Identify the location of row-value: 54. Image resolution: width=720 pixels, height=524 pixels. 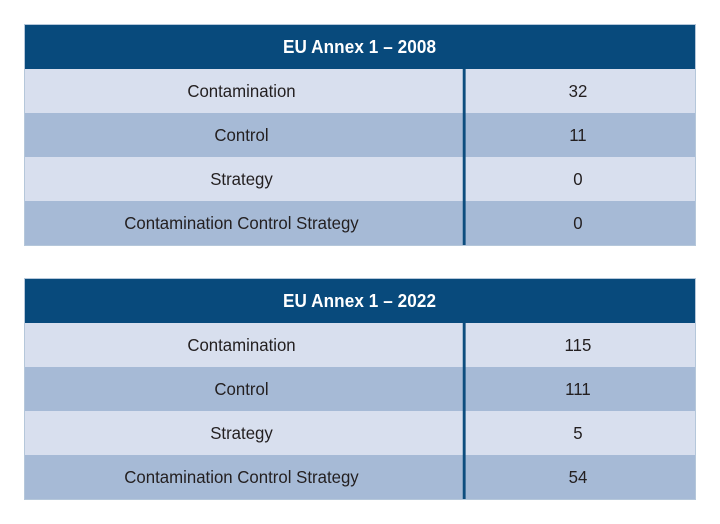
(576, 477).